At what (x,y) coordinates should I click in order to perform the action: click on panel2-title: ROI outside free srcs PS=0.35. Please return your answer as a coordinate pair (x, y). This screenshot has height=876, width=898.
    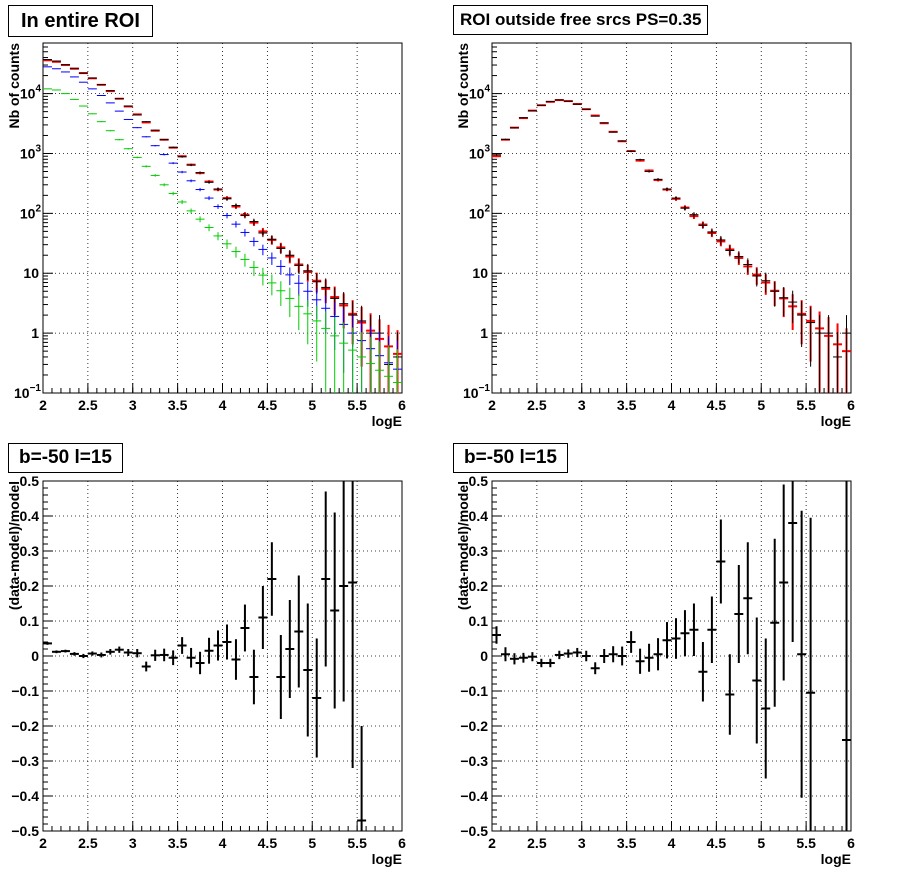
    Looking at the image, I should click on (581, 20).